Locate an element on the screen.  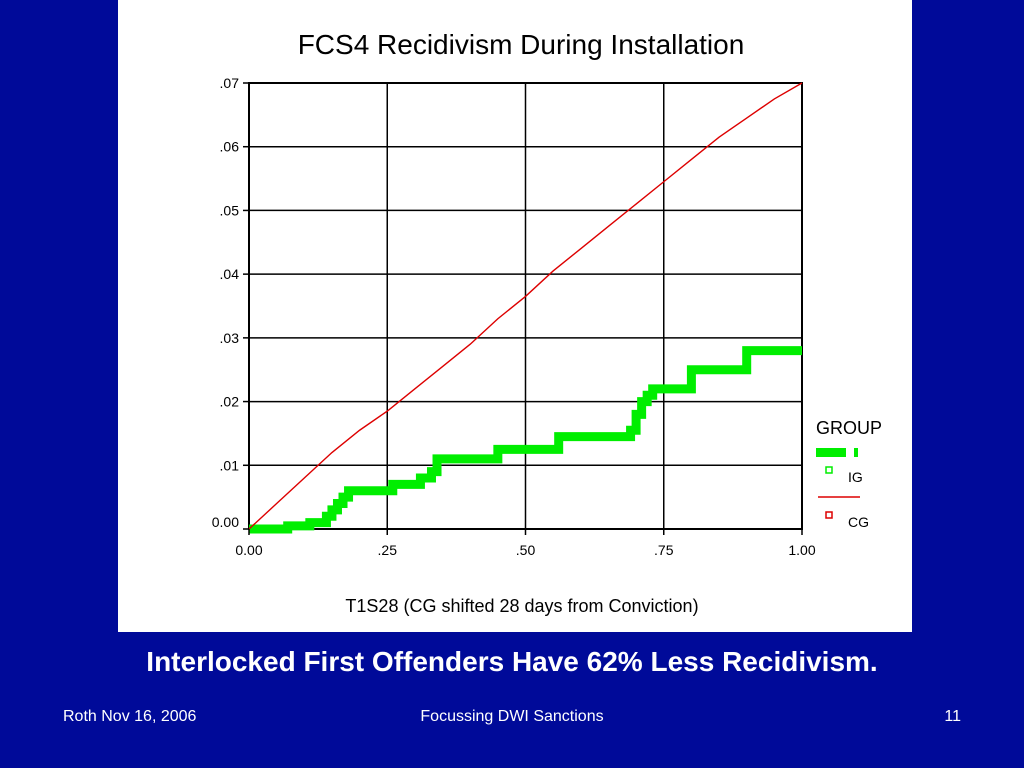
legend-title: GROUP is located at coordinates (849, 428).